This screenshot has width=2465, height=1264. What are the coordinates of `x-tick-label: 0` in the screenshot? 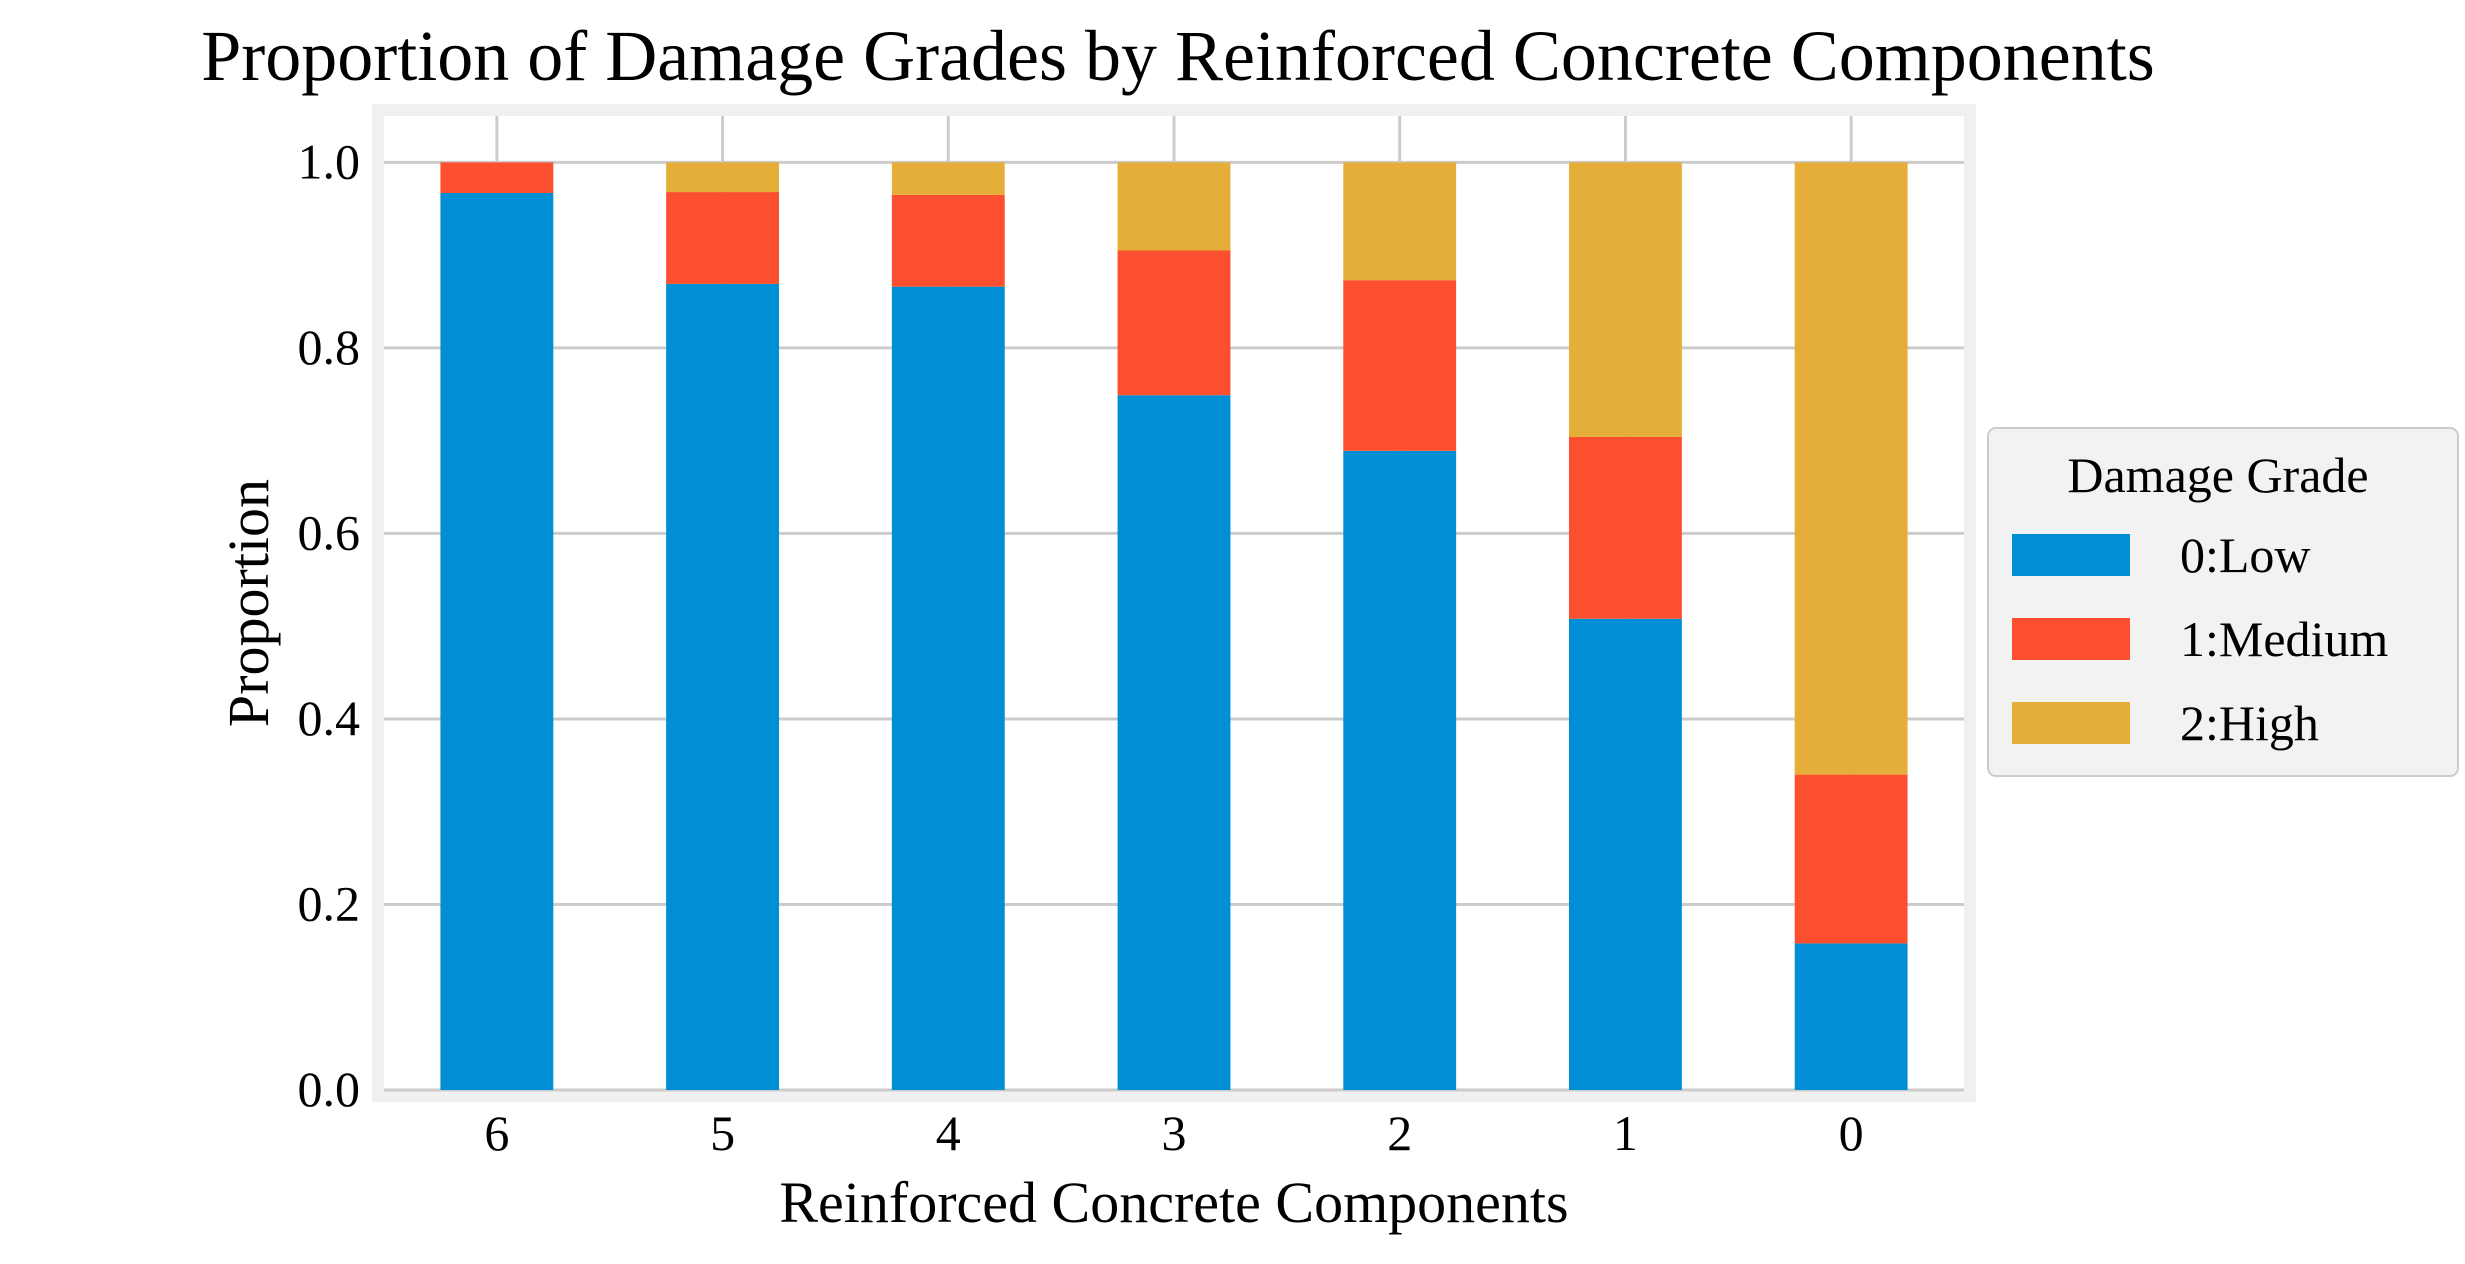 It's located at (1851, 1133).